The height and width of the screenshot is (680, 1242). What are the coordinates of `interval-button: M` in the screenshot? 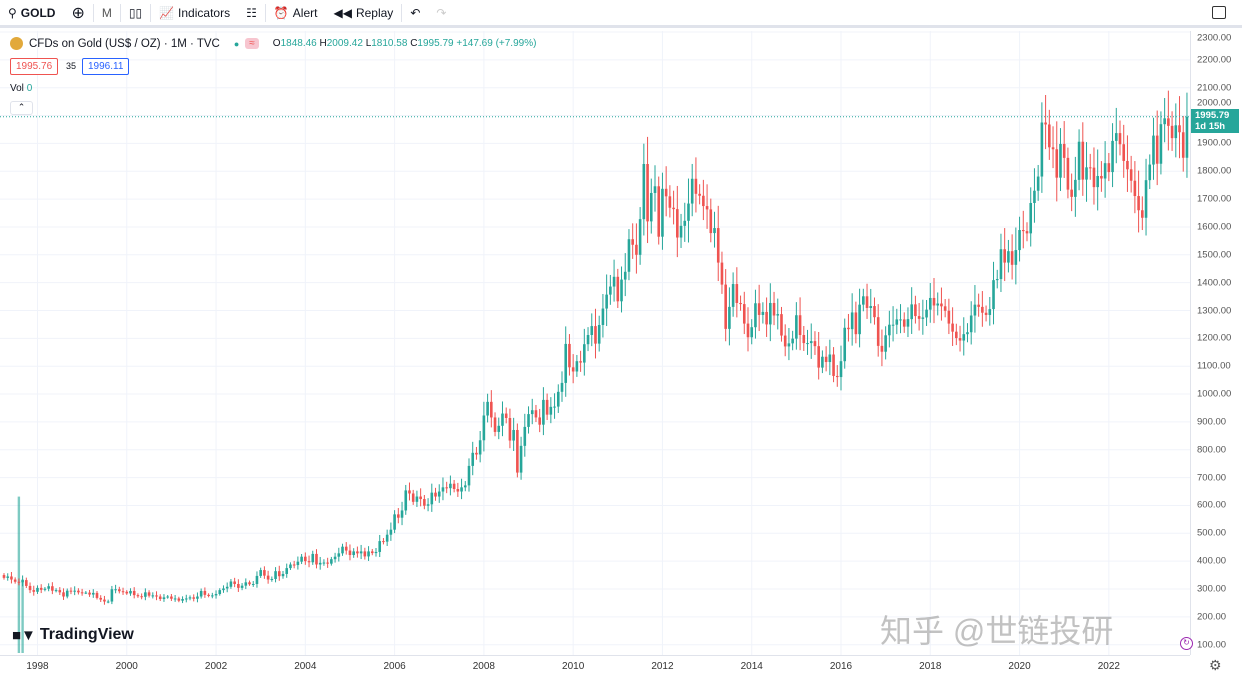 It's located at (107, 13).